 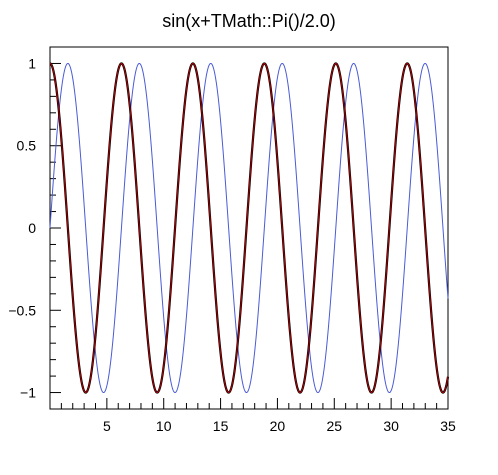 What do you see at coordinates (32, 63) in the screenshot?
I see `y-tick-label: 1` at bounding box center [32, 63].